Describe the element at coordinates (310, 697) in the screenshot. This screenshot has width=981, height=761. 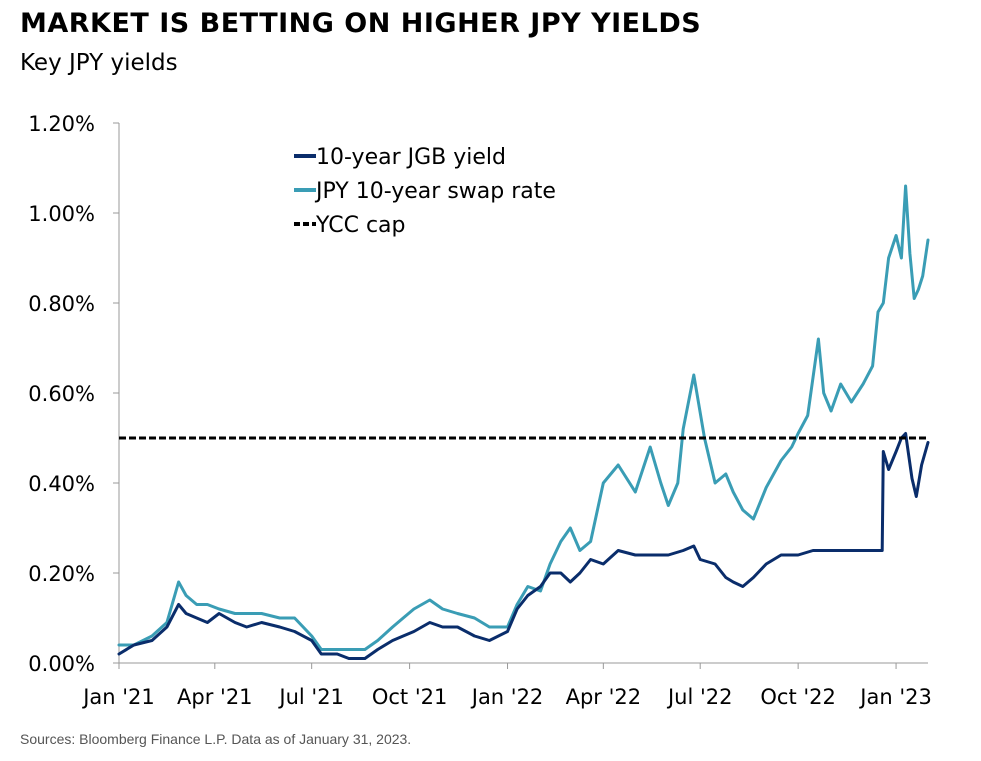
I see `x-tick-label: Jul '21` at that location.